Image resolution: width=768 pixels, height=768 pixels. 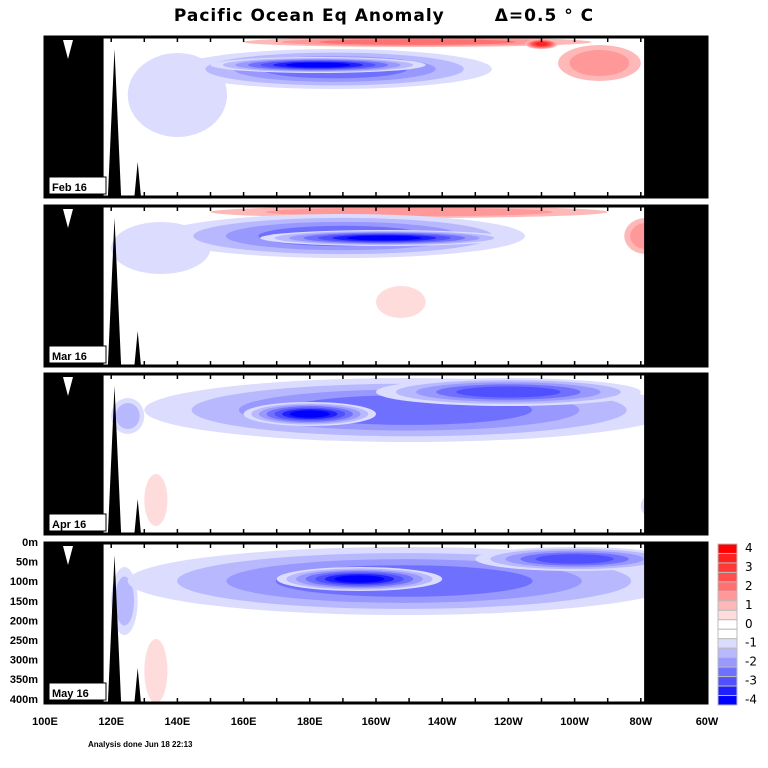 I want to click on analysis-footer: Analysis done Jun 18 22:13, so click(x=140, y=744).